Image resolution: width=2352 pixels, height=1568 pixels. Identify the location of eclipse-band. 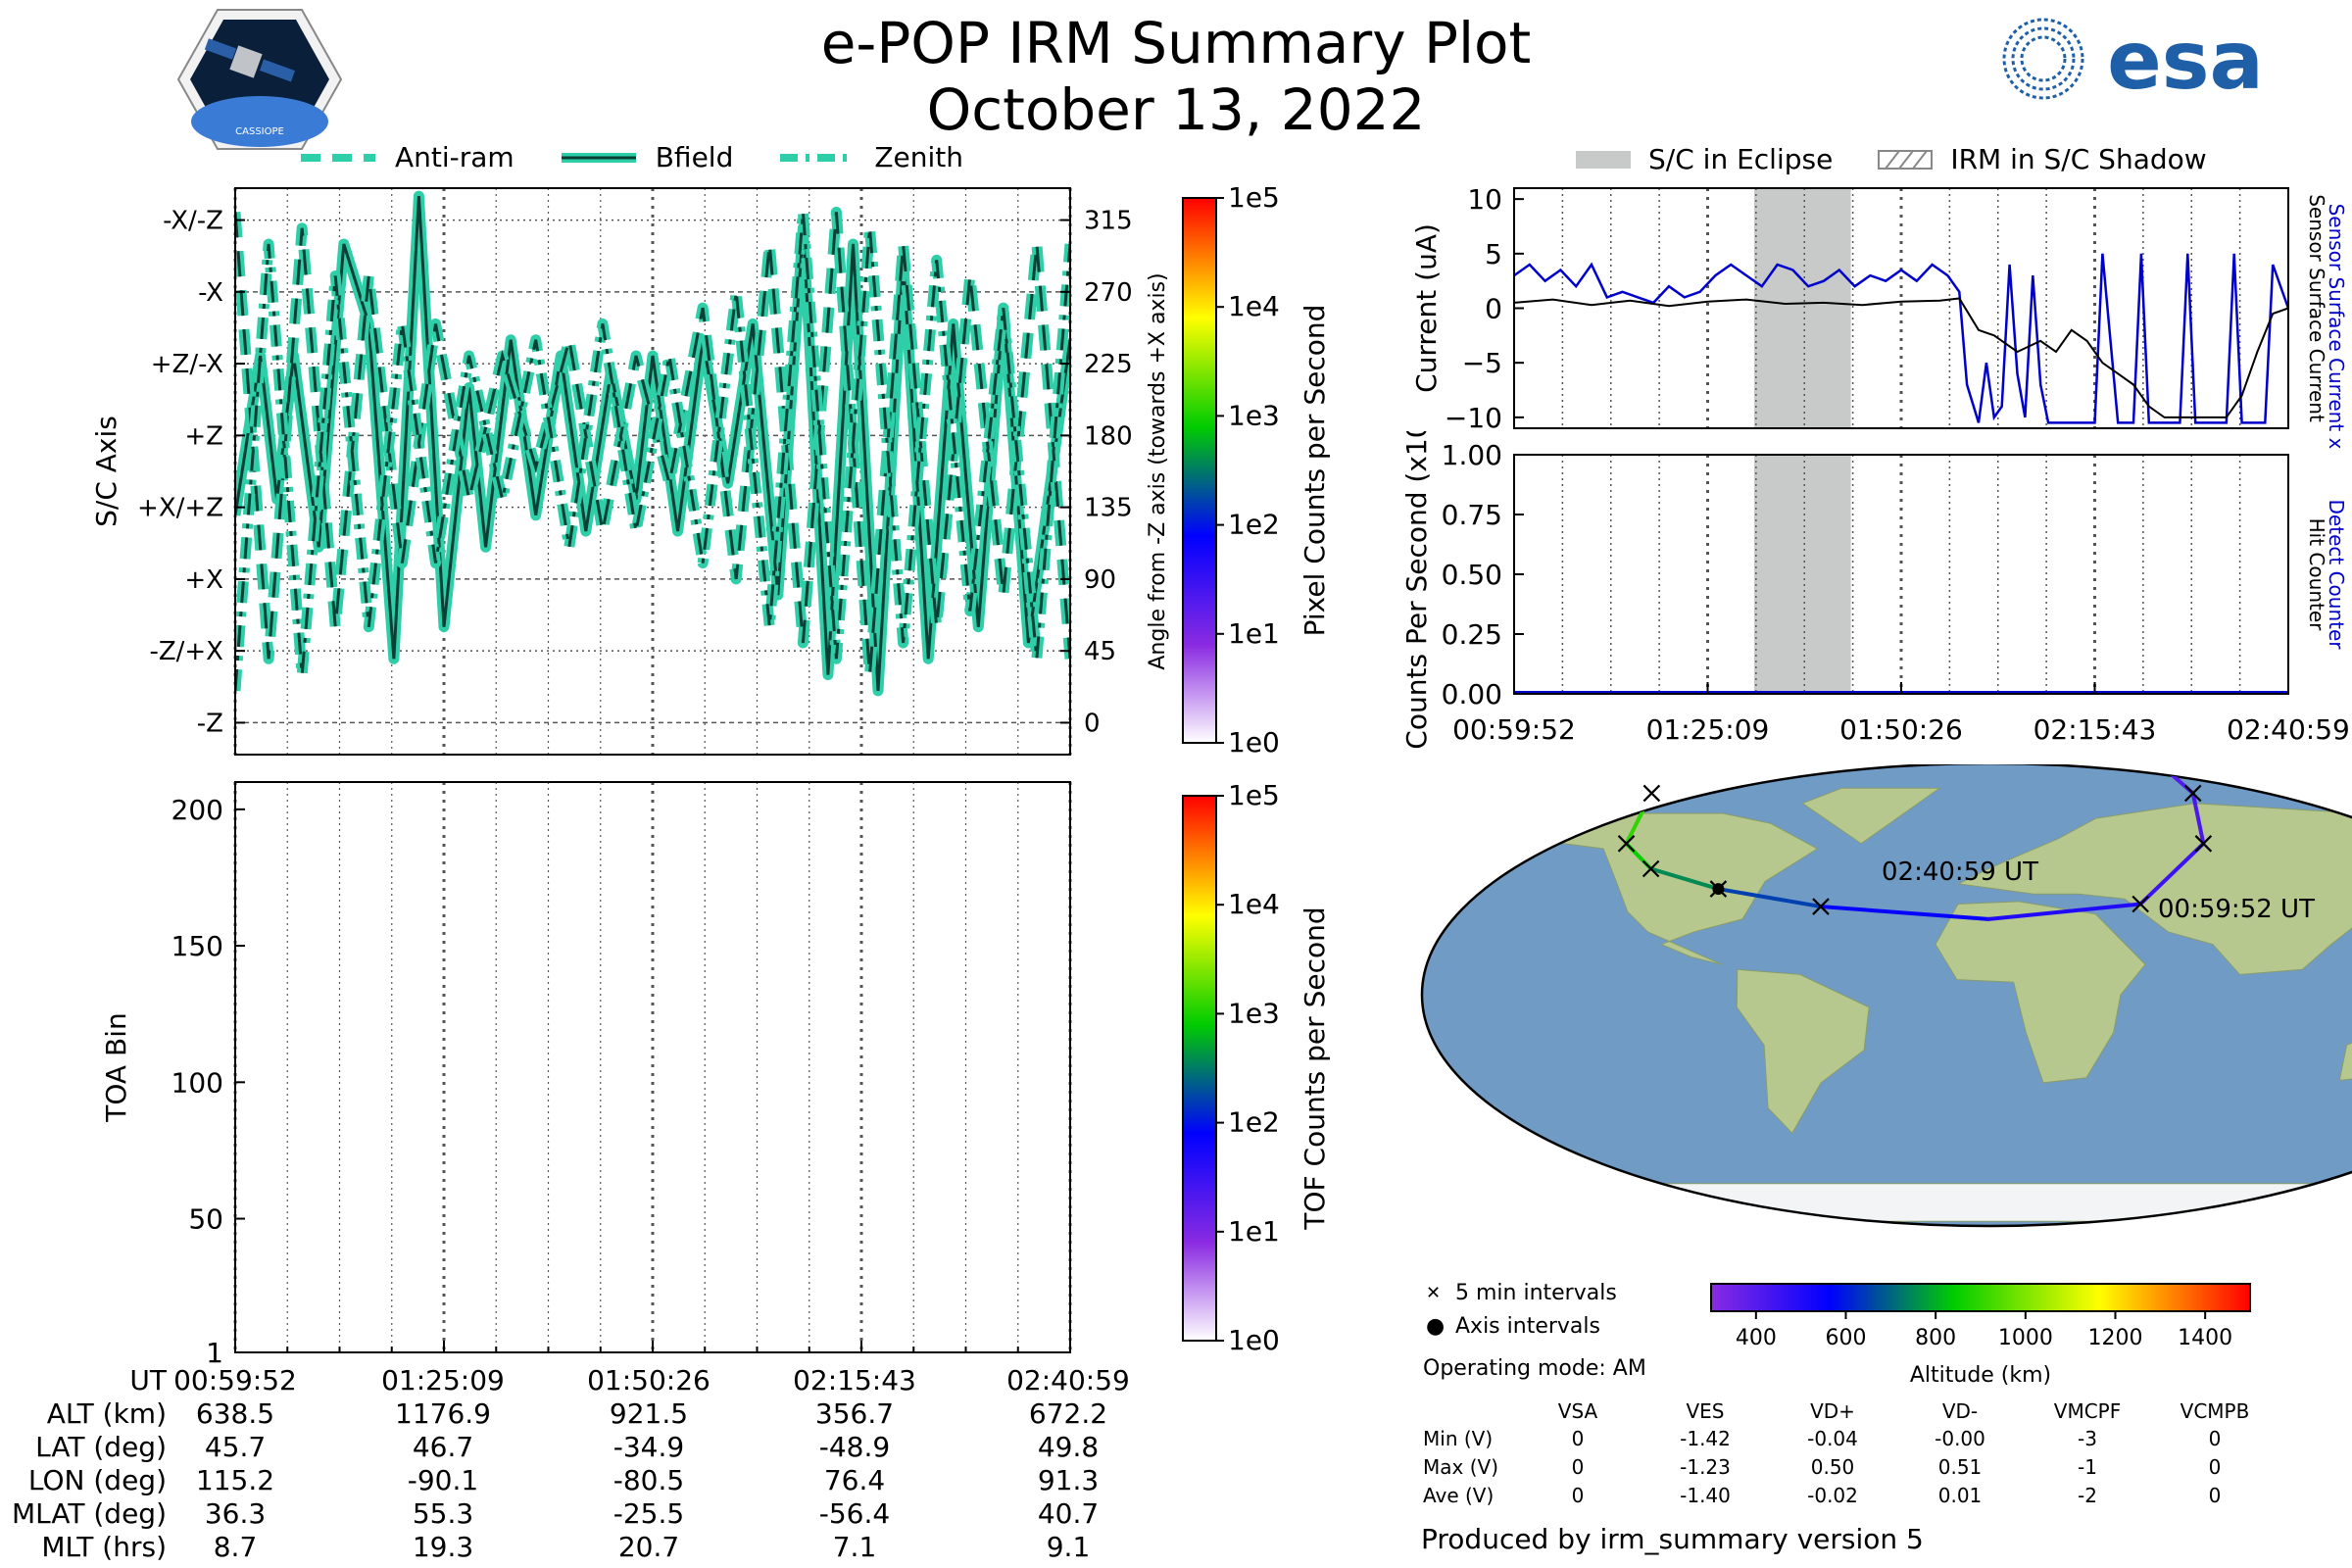
(1802, 574).